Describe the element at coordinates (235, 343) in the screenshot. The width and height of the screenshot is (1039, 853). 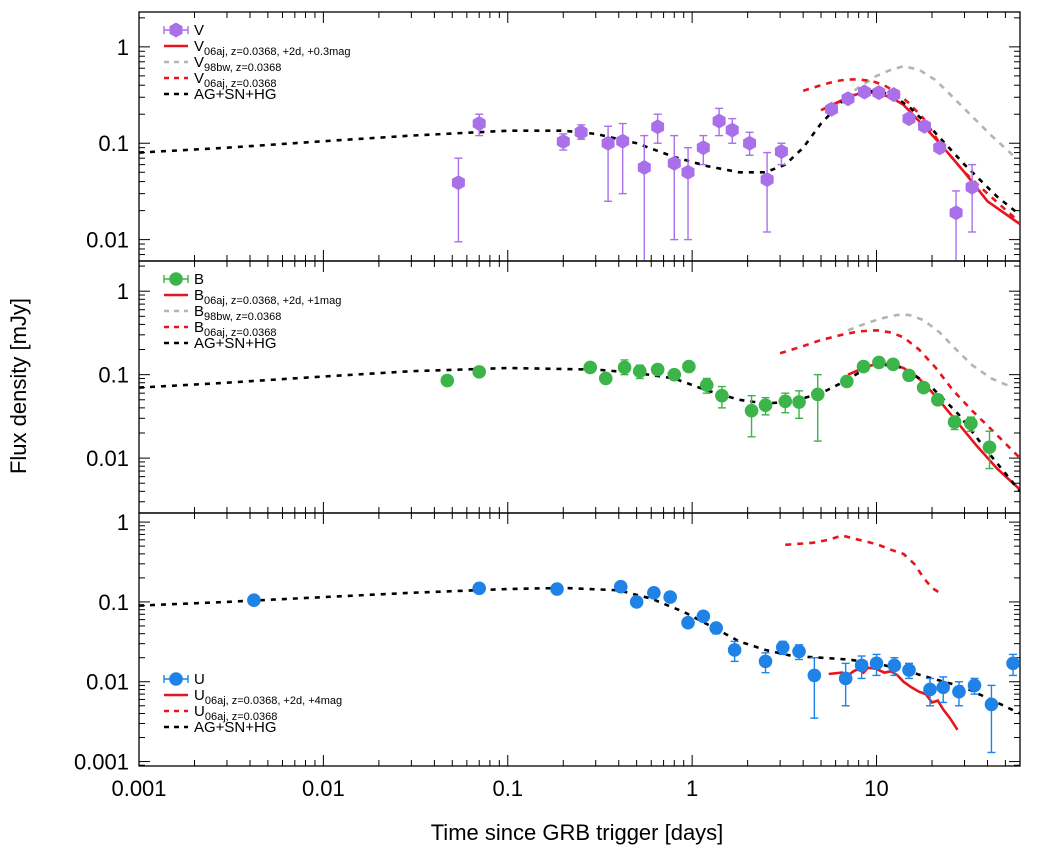
I see `legend-label: AG+SN+HG` at that location.